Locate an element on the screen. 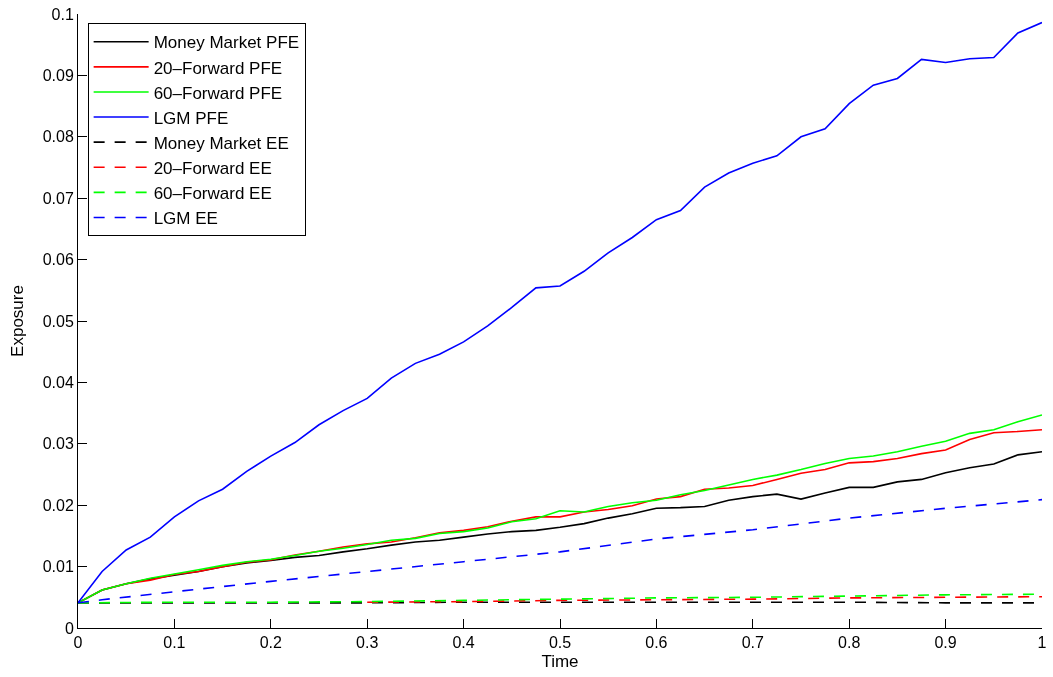 The height and width of the screenshot is (677, 1053). y-axis-title: Exposure is located at coordinates (18, 321).